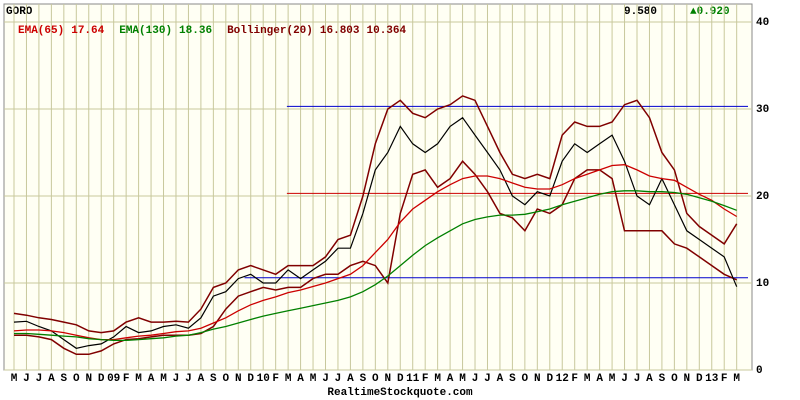  Describe the element at coordinates (413, 379) in the screenshot. I see `x-tick-label: 11` at that location.